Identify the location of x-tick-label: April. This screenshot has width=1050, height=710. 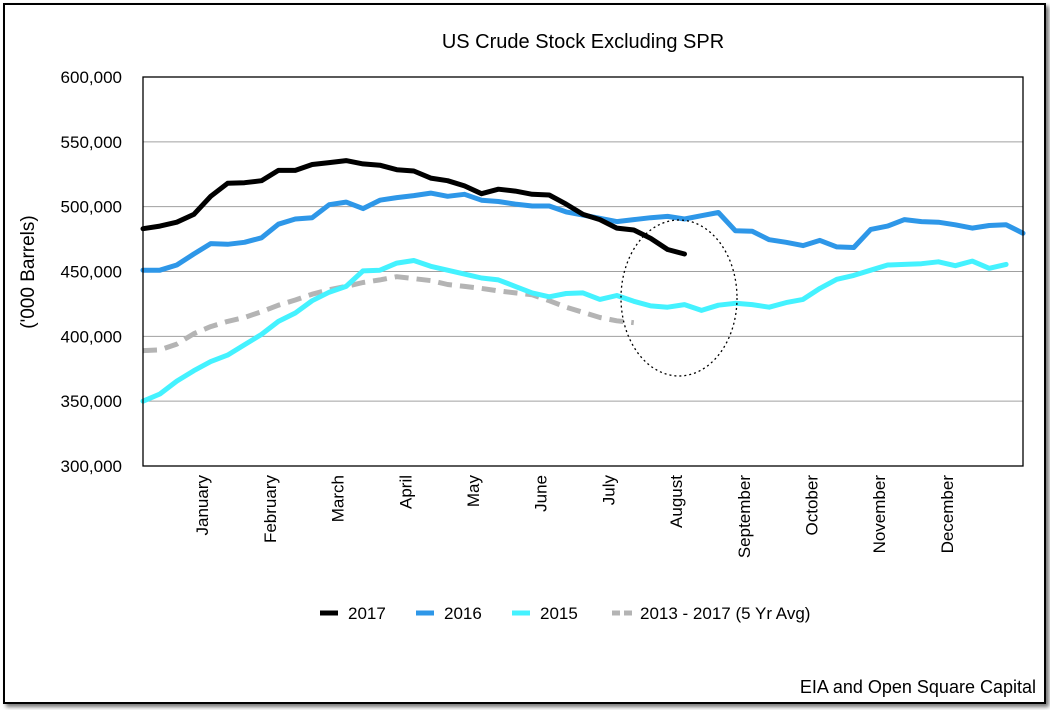
(405, 492).